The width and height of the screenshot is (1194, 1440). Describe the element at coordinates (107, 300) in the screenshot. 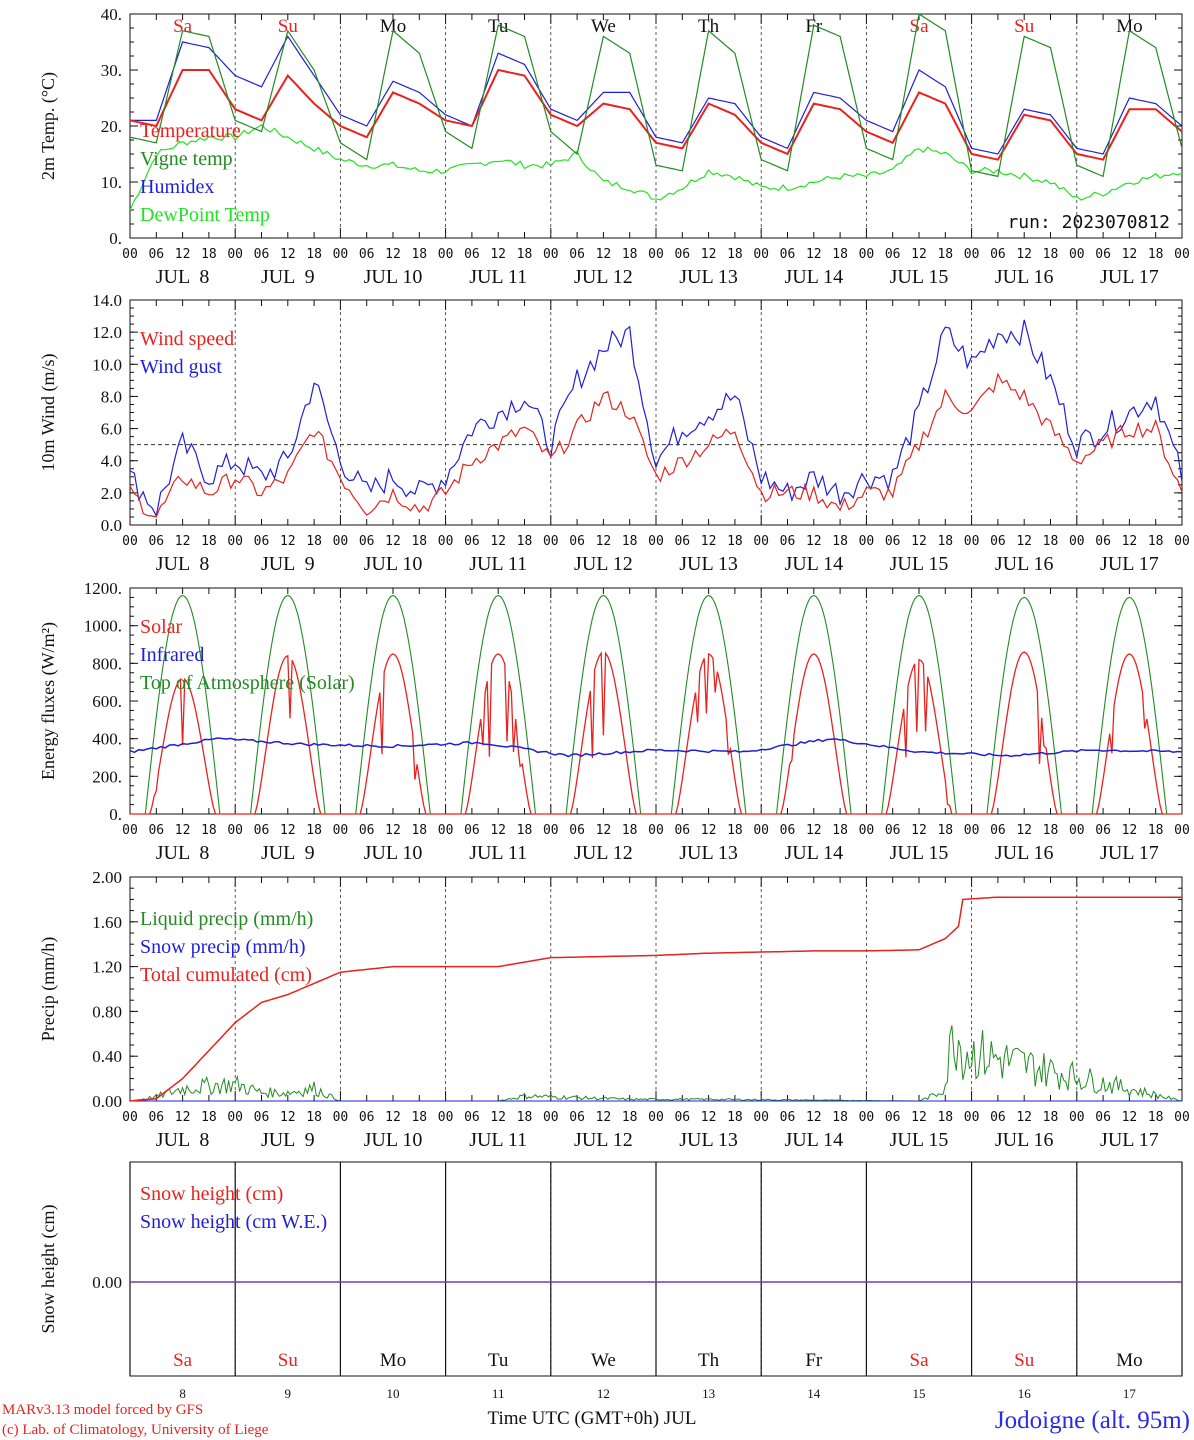

I see `y-tick-label: 14.0` at that location.